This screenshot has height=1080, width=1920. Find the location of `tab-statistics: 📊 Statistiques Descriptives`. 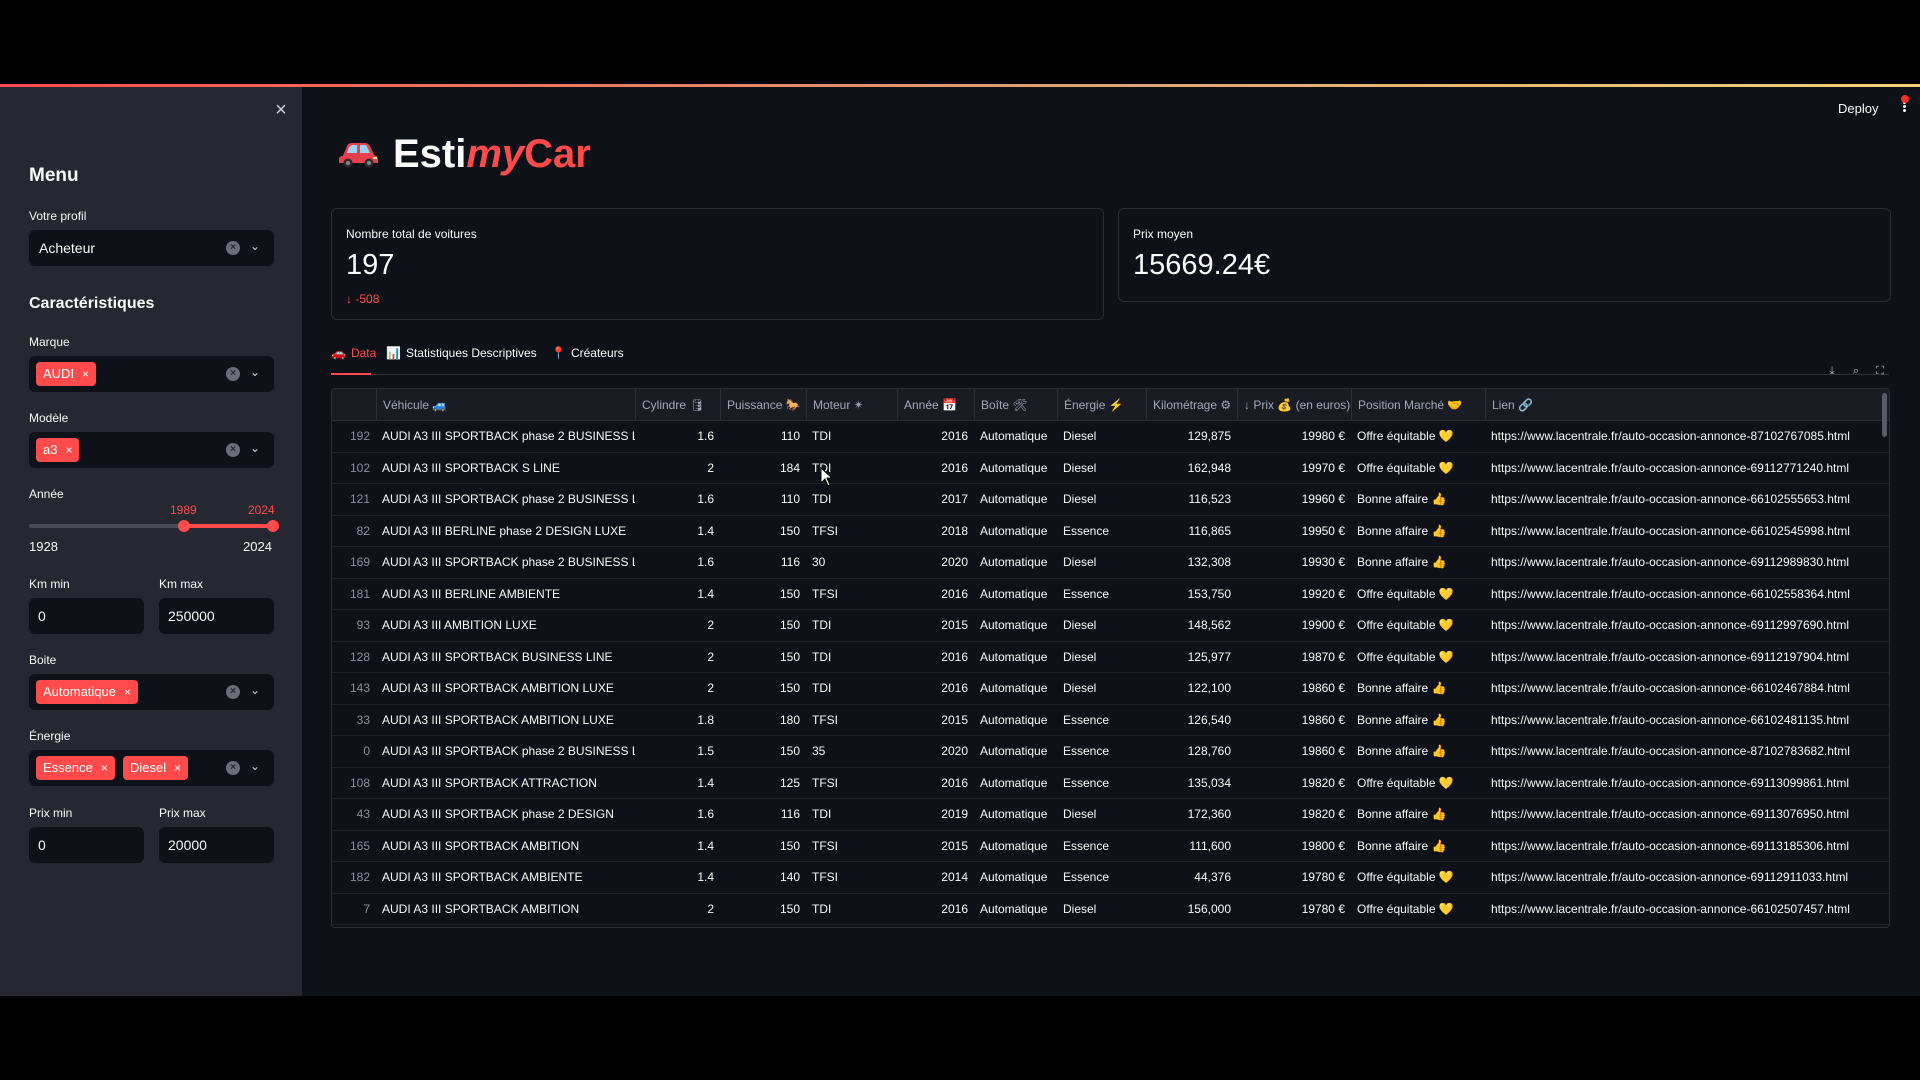

tab-statistics: 📊 Statistiques Descriptives is located at coordinates (461, 353).